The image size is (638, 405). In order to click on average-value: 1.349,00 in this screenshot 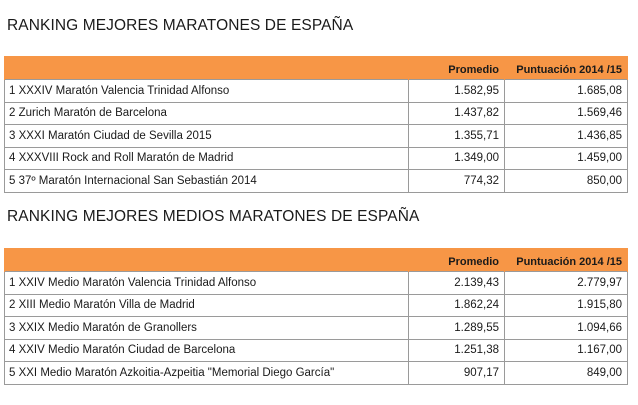, I will do `click(456, 158)`.